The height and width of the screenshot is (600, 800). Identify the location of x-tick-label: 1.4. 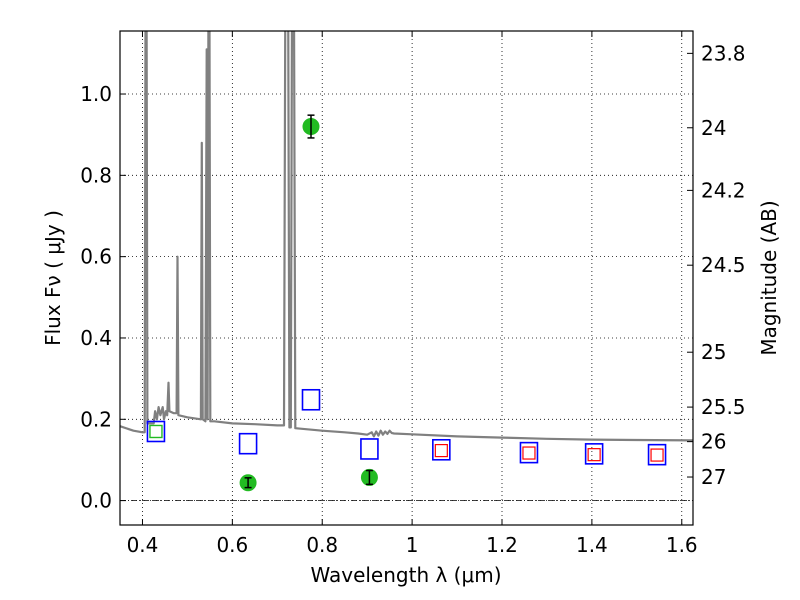
(592, 545).